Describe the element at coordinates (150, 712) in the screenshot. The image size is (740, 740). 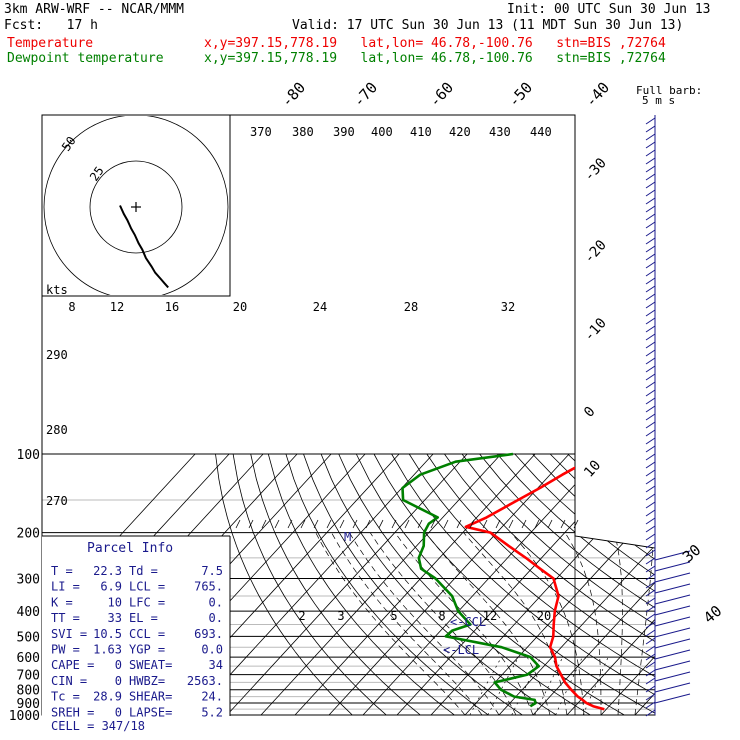
I see `parcel-param-label: LAPSE=` at that location.